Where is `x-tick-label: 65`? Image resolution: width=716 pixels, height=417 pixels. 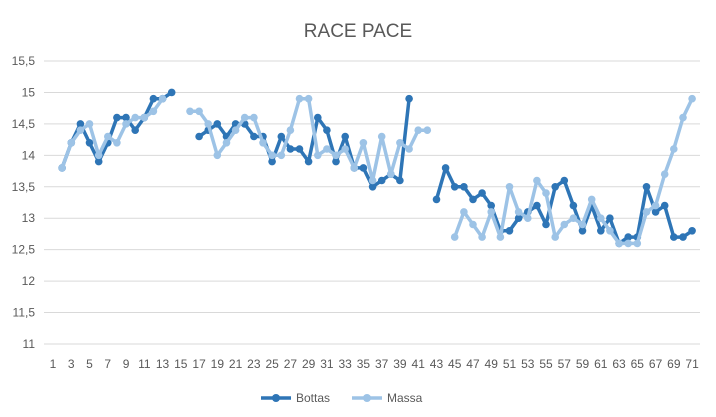 x-tick-label: 65 is located at coordinates (638, 364).